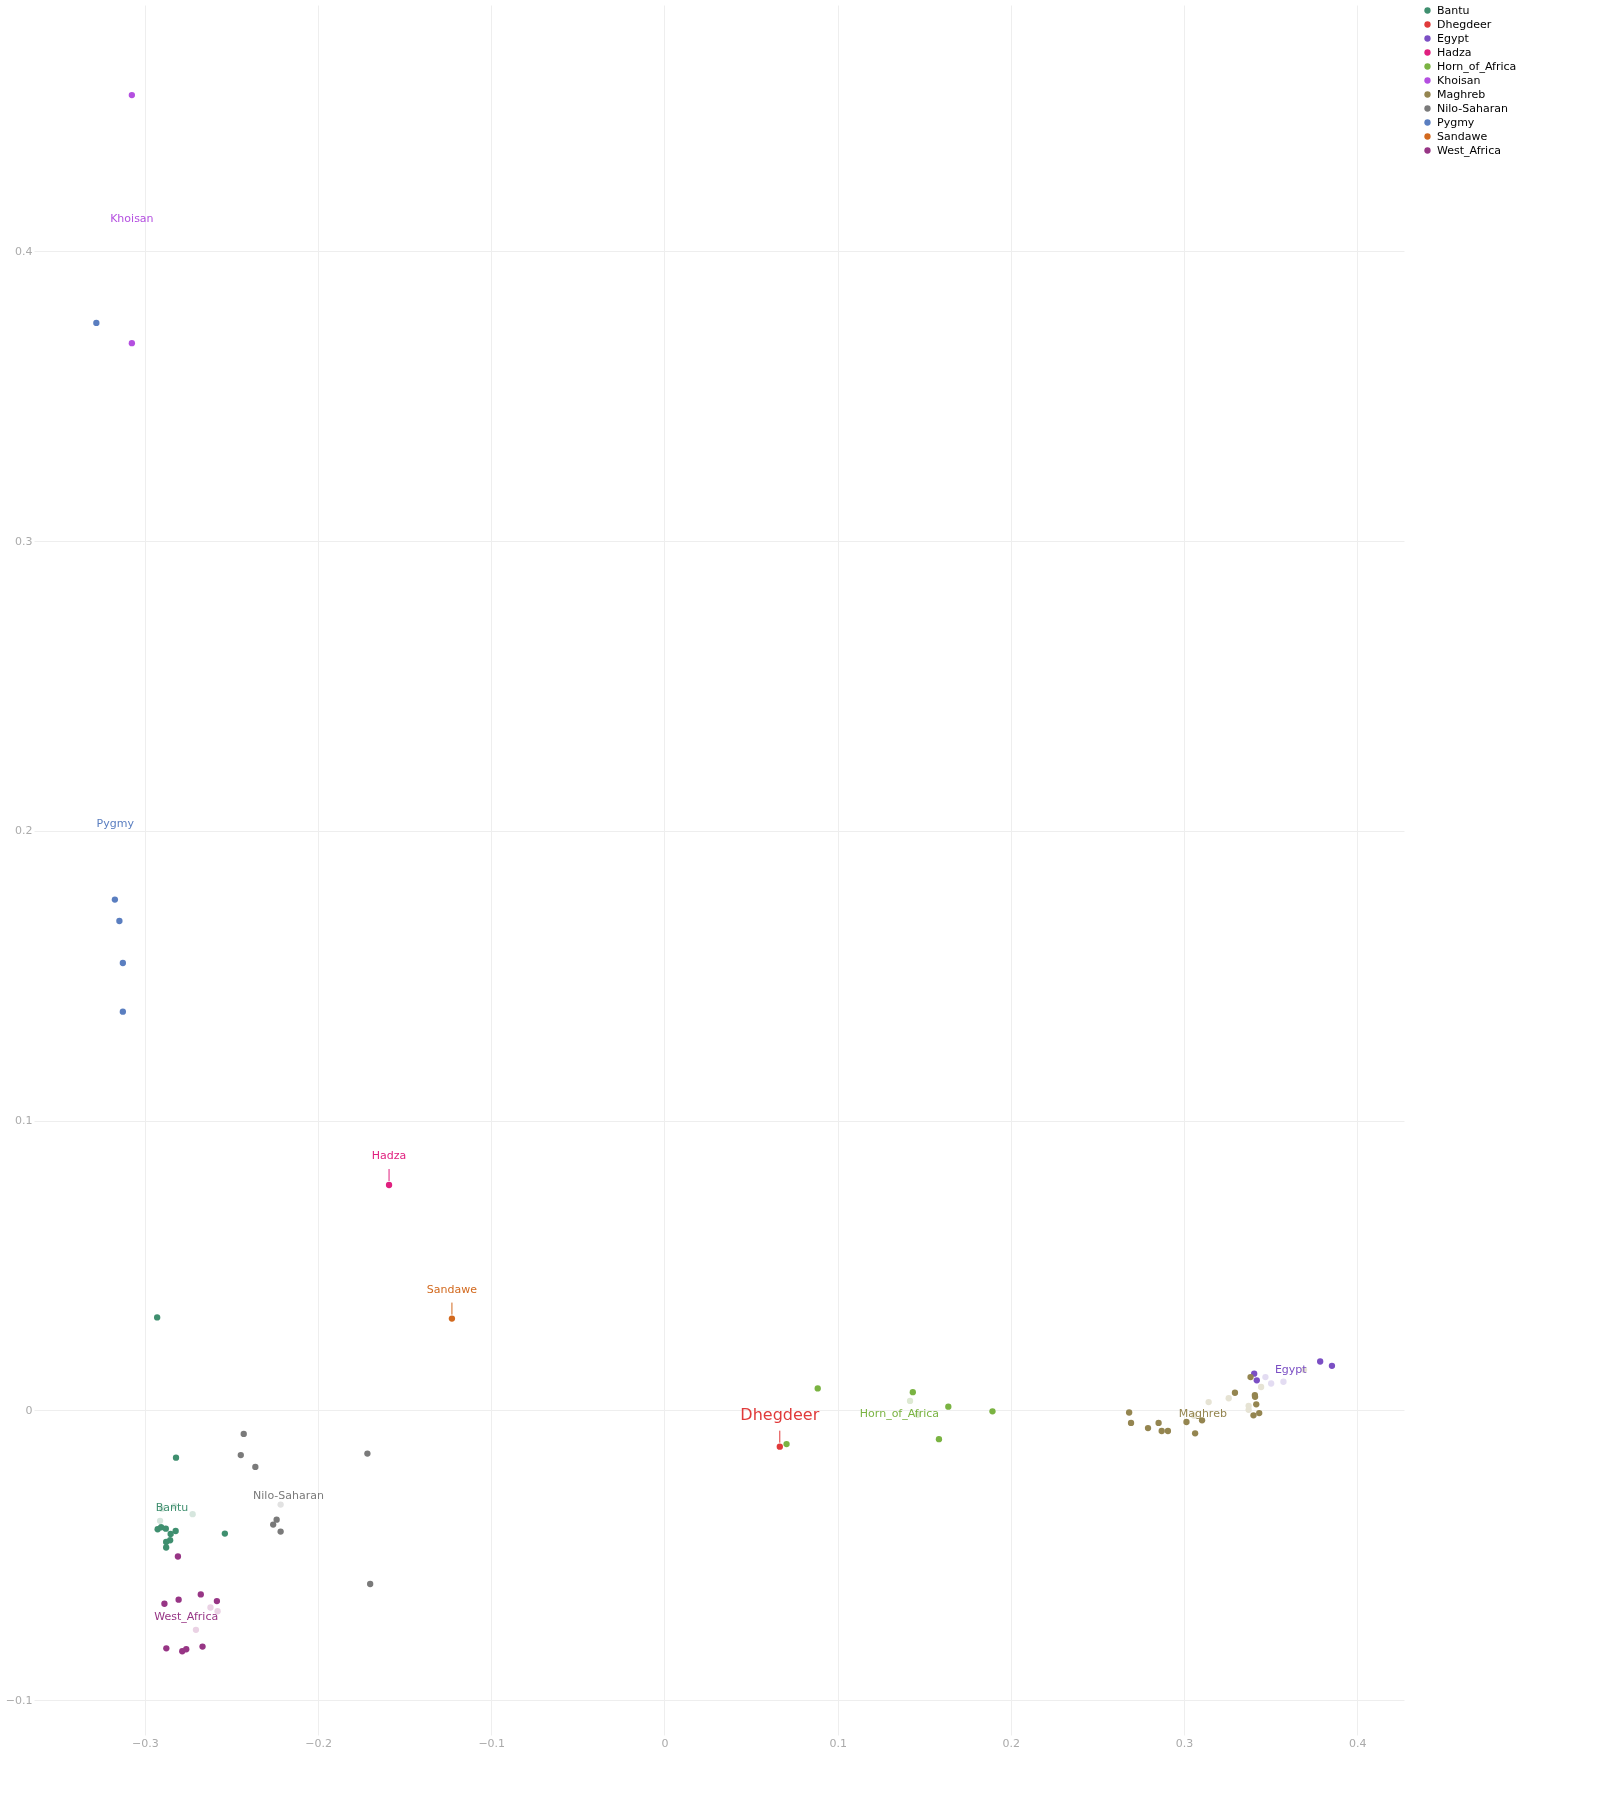 This screenshot has height=1800, width=1600. I want to click on x-tick-label: −0.1, so click(492, 1743).